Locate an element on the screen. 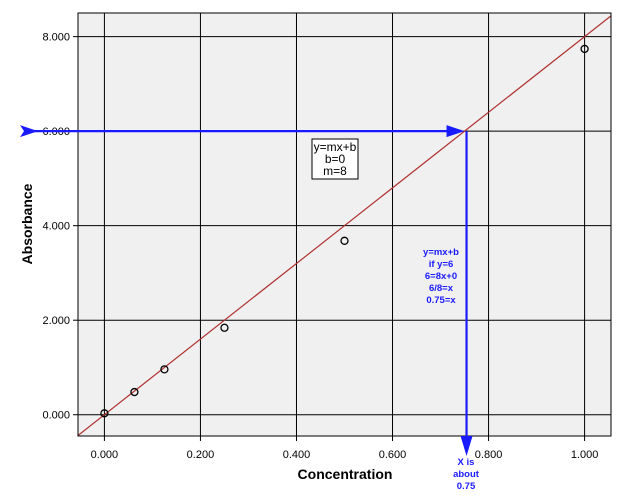 The width and height of the screenshot is (624, 500). result-label: about is located at coordinates (466, 474).